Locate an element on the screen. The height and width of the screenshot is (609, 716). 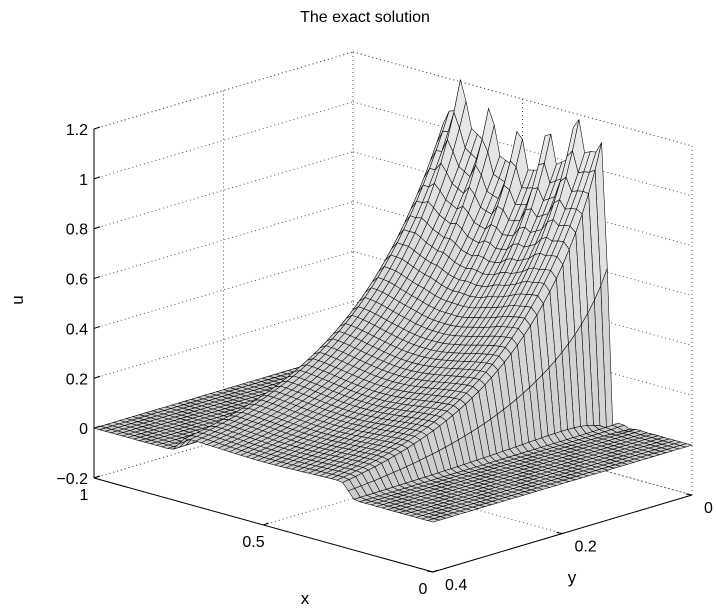
z-tick-label: 0.6 is located at coordinates (77, 280).